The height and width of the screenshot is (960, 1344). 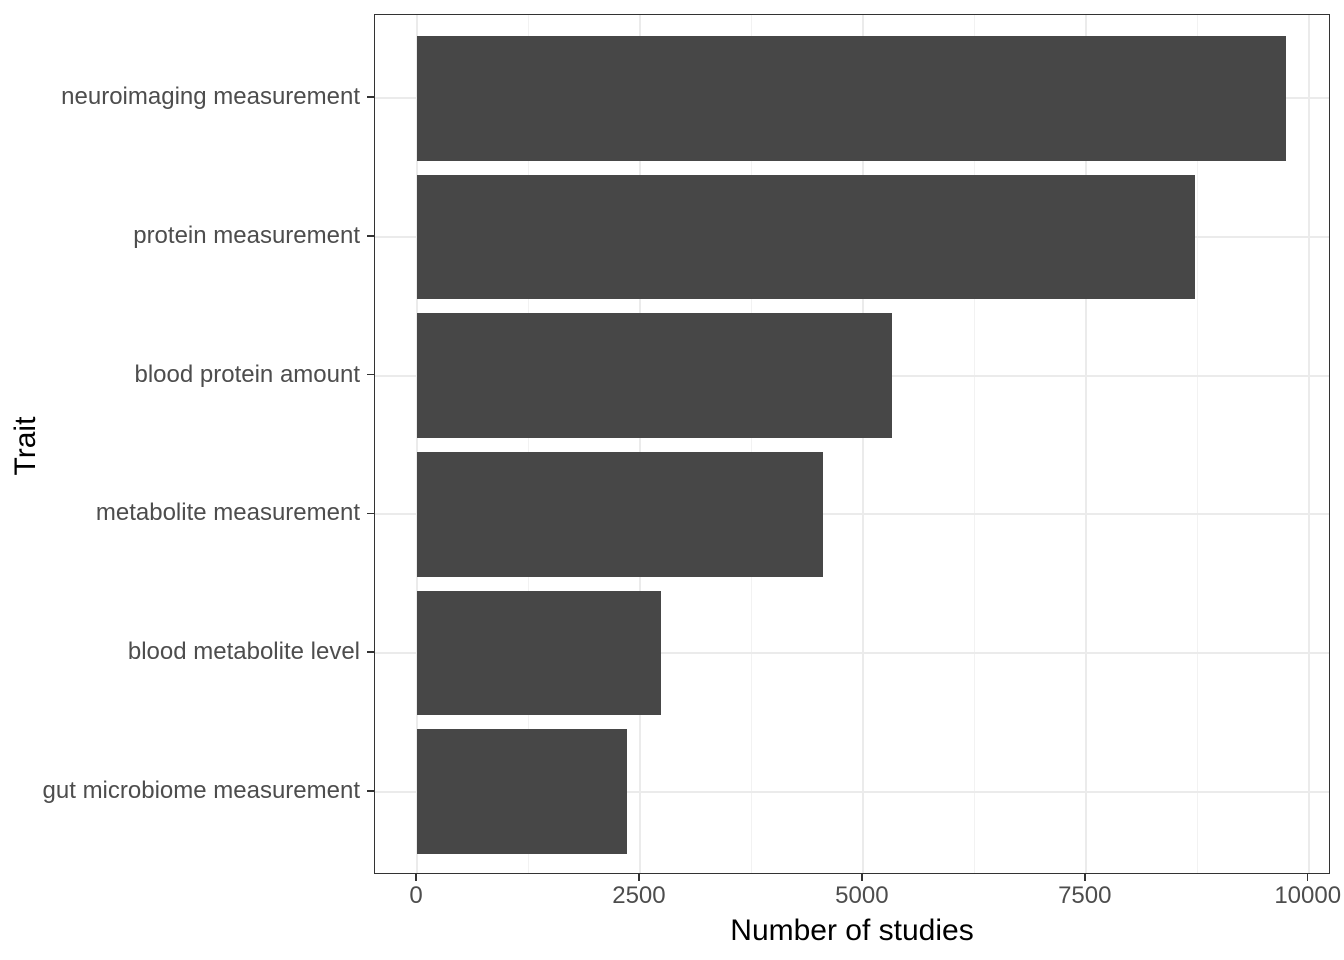 What do you see at coordinates (852, 930) in the screenshot?
I see `x-axis-title: Number of studies` at bounding box center [852, 930].